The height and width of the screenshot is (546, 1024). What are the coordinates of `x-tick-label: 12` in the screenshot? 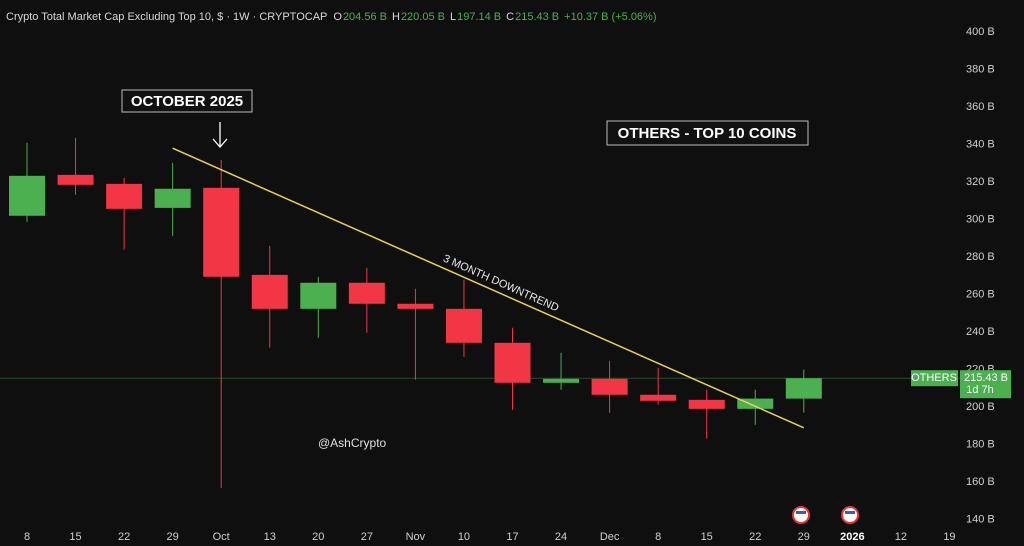 It's located at (901, 537).